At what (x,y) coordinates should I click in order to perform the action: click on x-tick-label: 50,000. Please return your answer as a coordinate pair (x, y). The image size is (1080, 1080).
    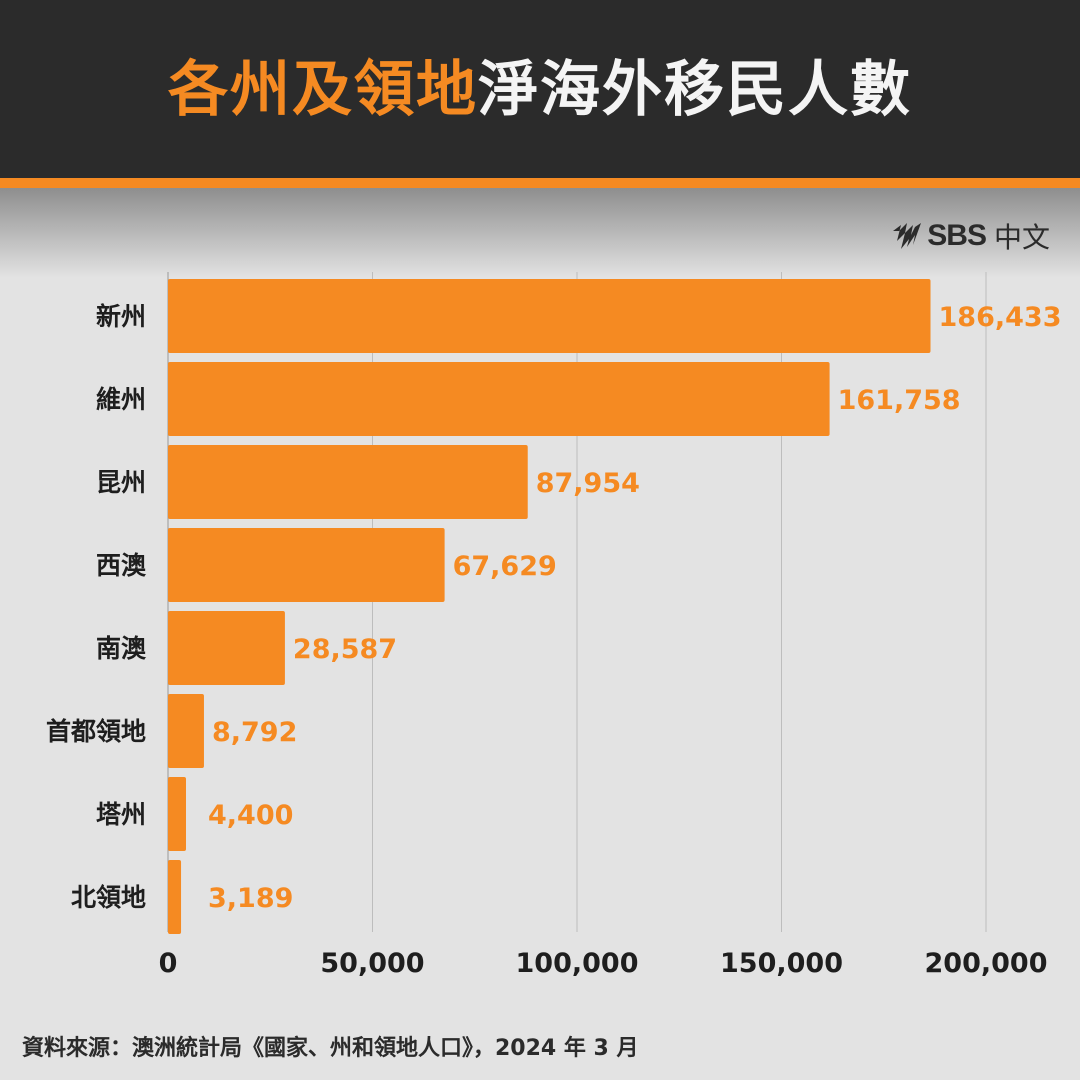
    Looking at the image, I should click on (372, 963).